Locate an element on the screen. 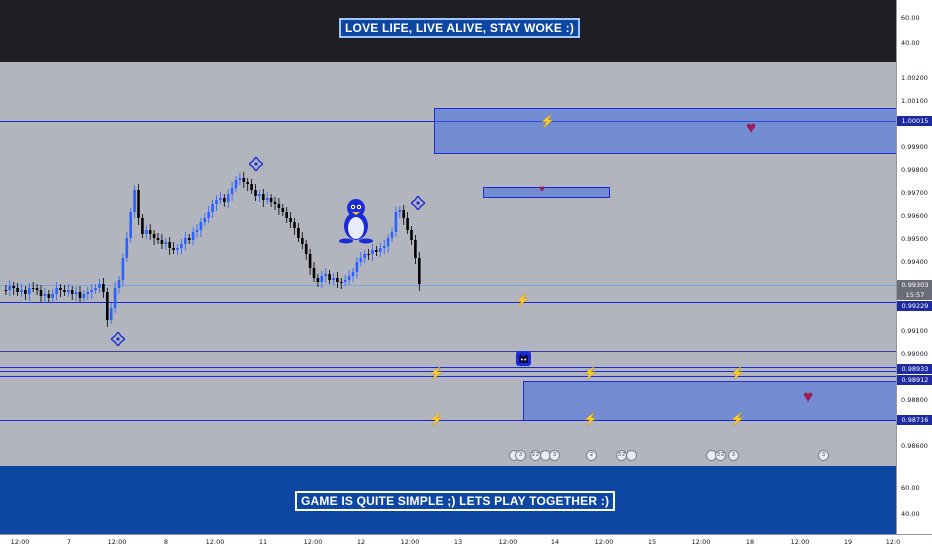  time-tick: 7 is located at coordinates (69, 542).